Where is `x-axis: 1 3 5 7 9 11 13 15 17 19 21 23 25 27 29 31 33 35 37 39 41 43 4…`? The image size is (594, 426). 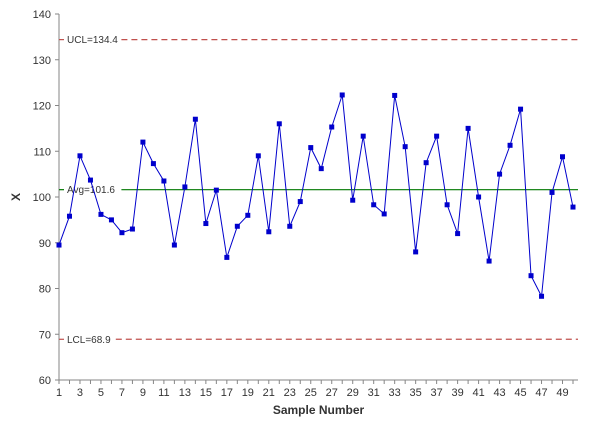 x-axis: 1 3 5 7 9 11 13 15 17 19 21 23 25 27 29 31 33 35 37 39 41 43 4… is located at coordinates (317, 389).